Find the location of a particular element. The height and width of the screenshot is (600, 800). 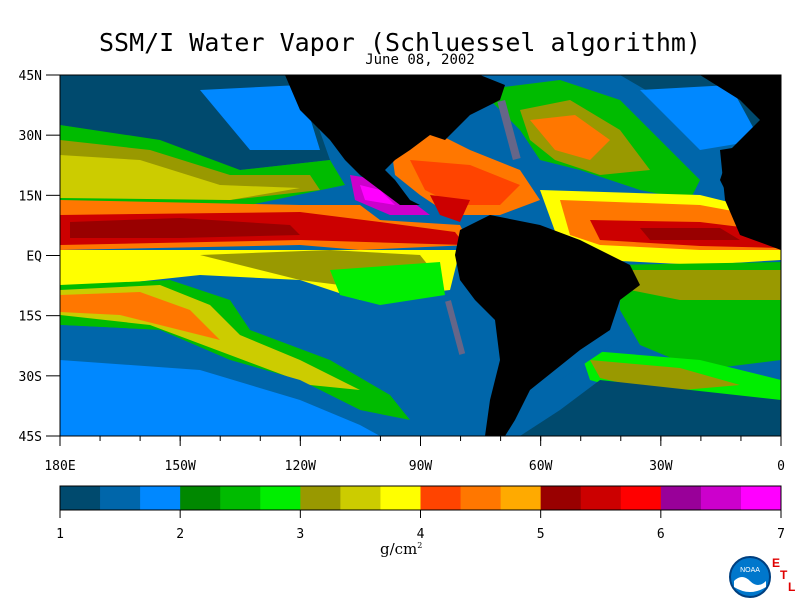

north-america is located at coordinates (395, 140).